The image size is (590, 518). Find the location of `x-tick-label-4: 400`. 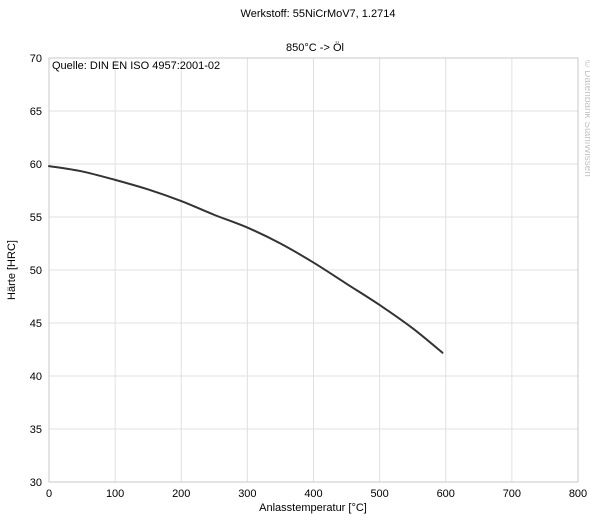

x-tick-label-4: 400 is located at coordinates (313, 494).